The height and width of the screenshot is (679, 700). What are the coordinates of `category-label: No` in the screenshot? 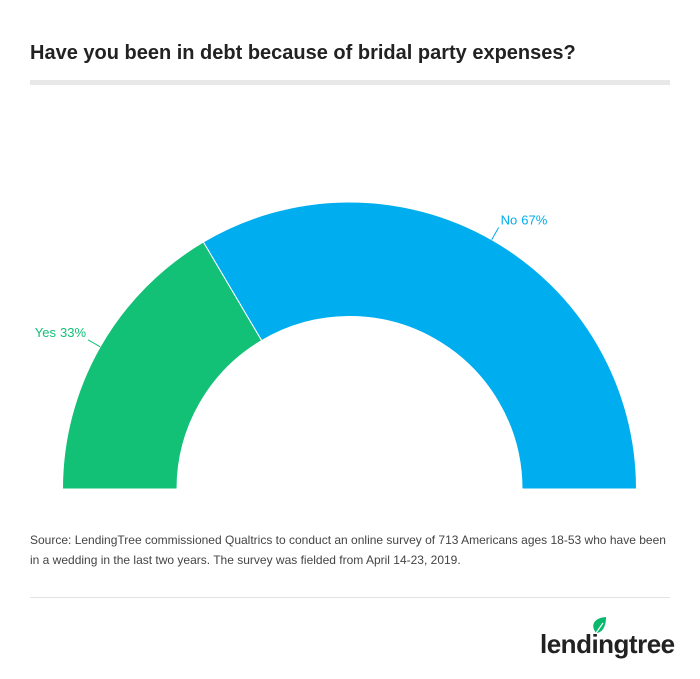 It's located at (509, 220).